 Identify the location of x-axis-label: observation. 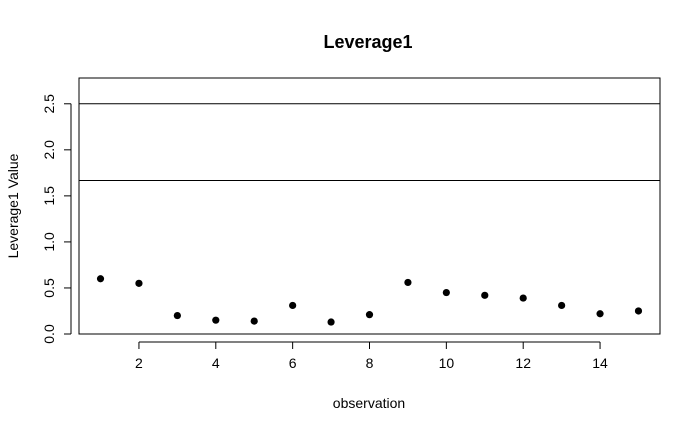
(369, 403).